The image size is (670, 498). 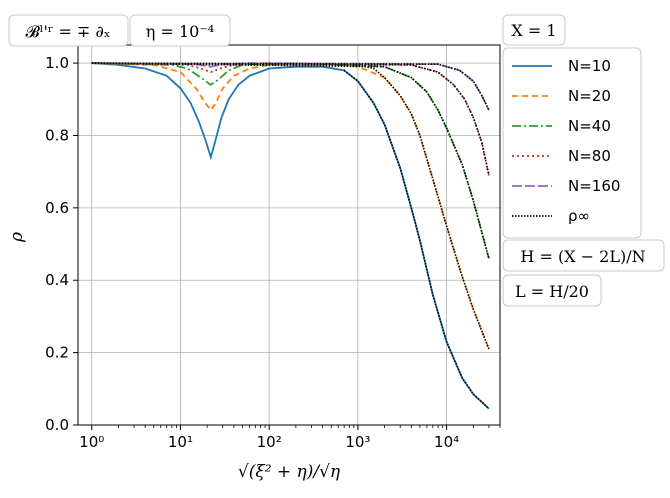 I want to click on x-tick-label: 10⁴, so click(x=446, y=442).